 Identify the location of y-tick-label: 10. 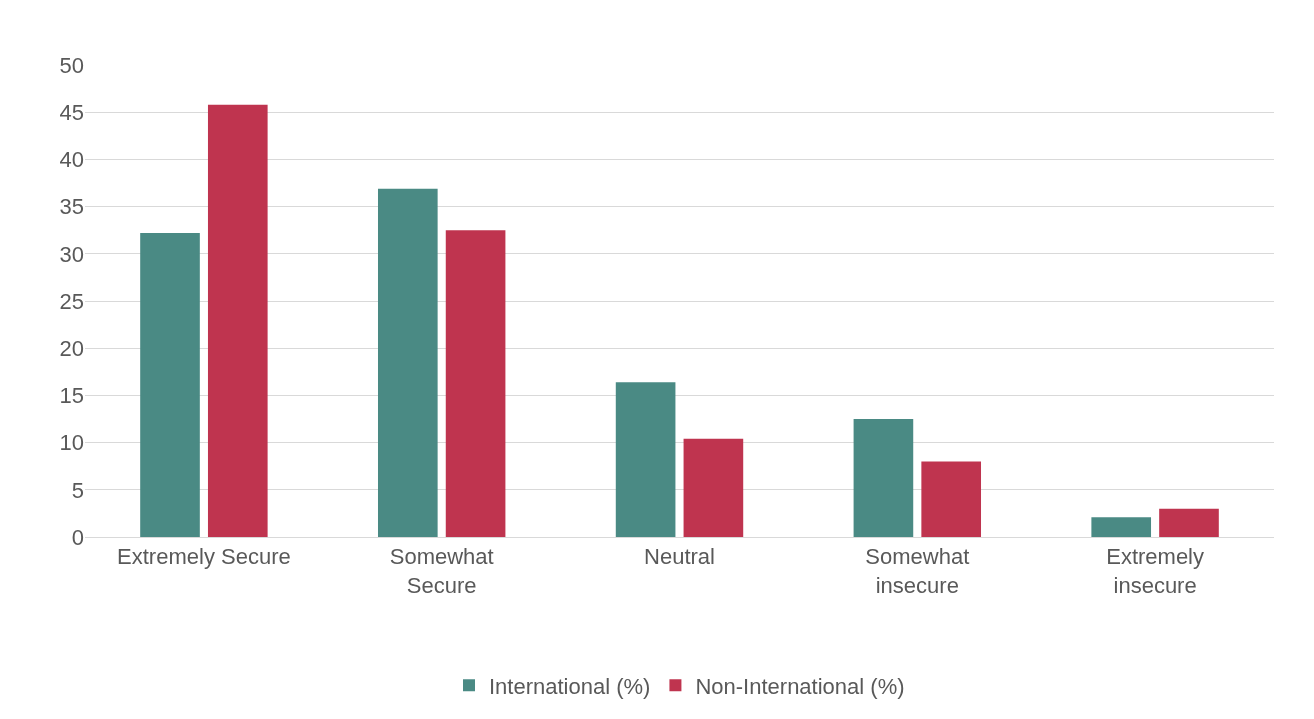
(71, 443).